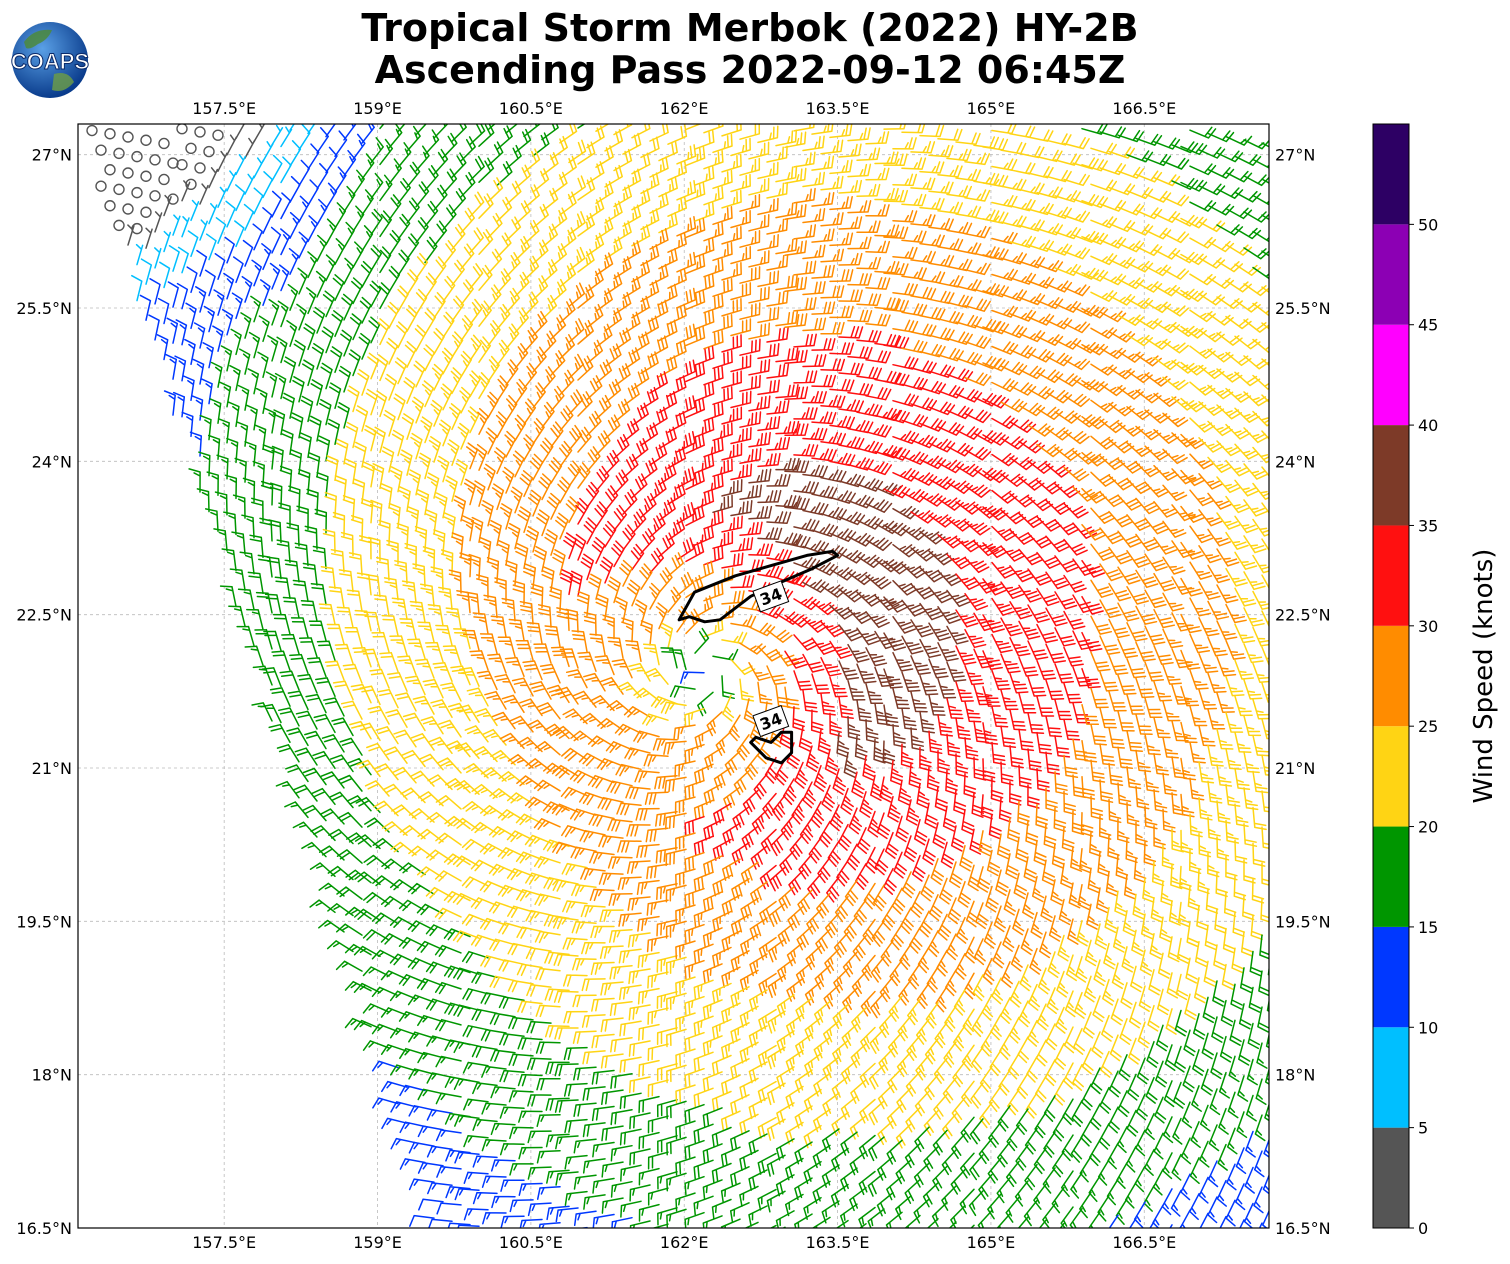  I want to click on x-tick-label-top: 160.5°E, so click(531, 108).